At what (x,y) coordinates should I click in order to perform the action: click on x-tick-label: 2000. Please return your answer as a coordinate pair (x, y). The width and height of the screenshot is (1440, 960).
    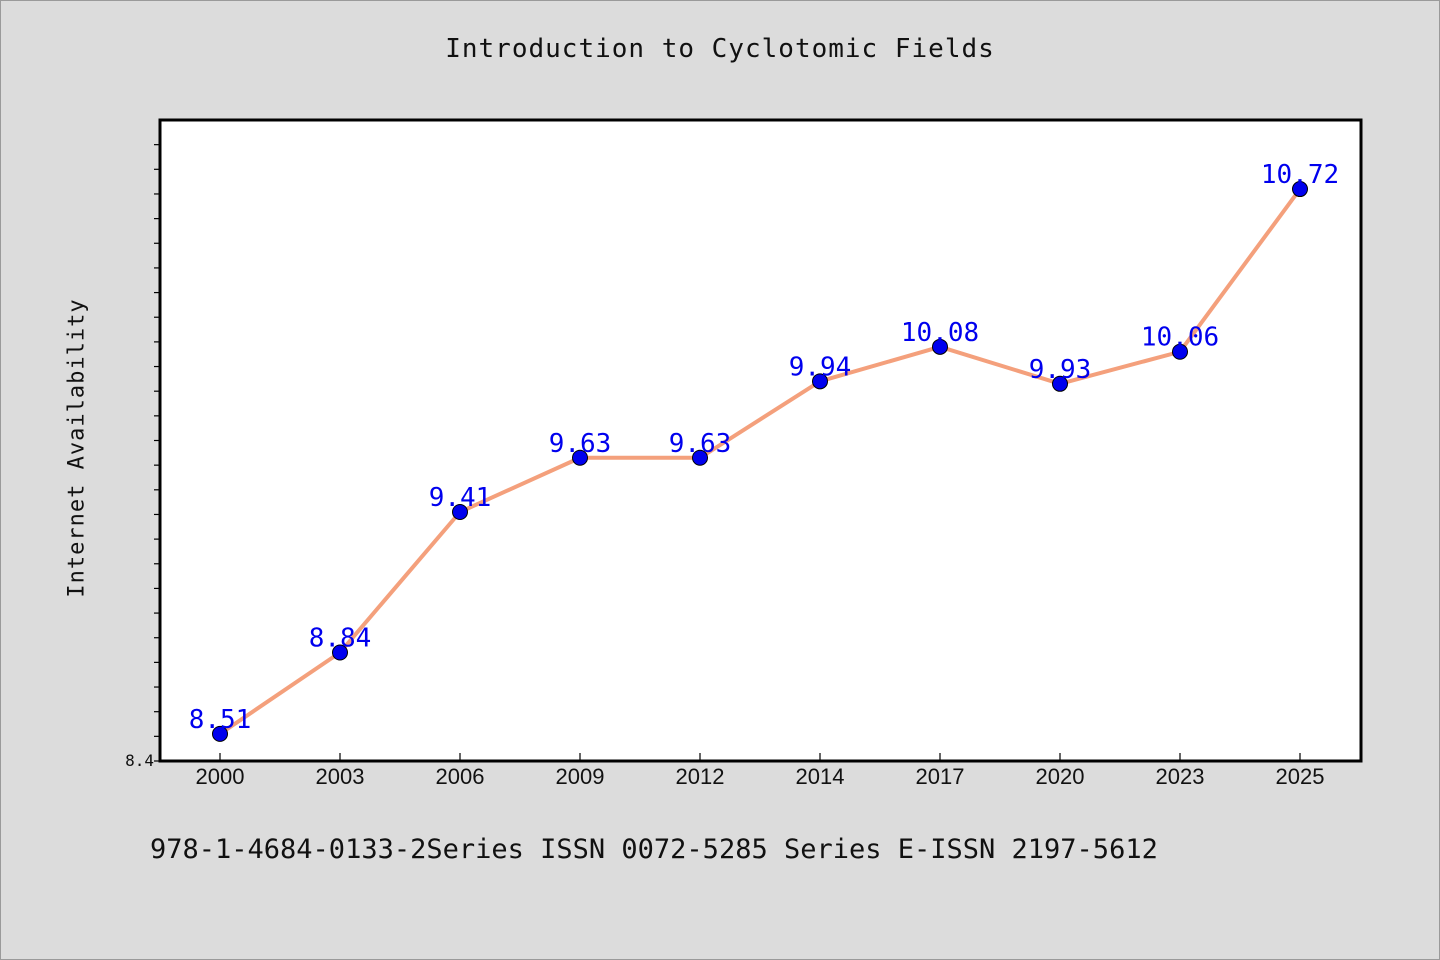
    Looking at the image, I should click on (220, 776).